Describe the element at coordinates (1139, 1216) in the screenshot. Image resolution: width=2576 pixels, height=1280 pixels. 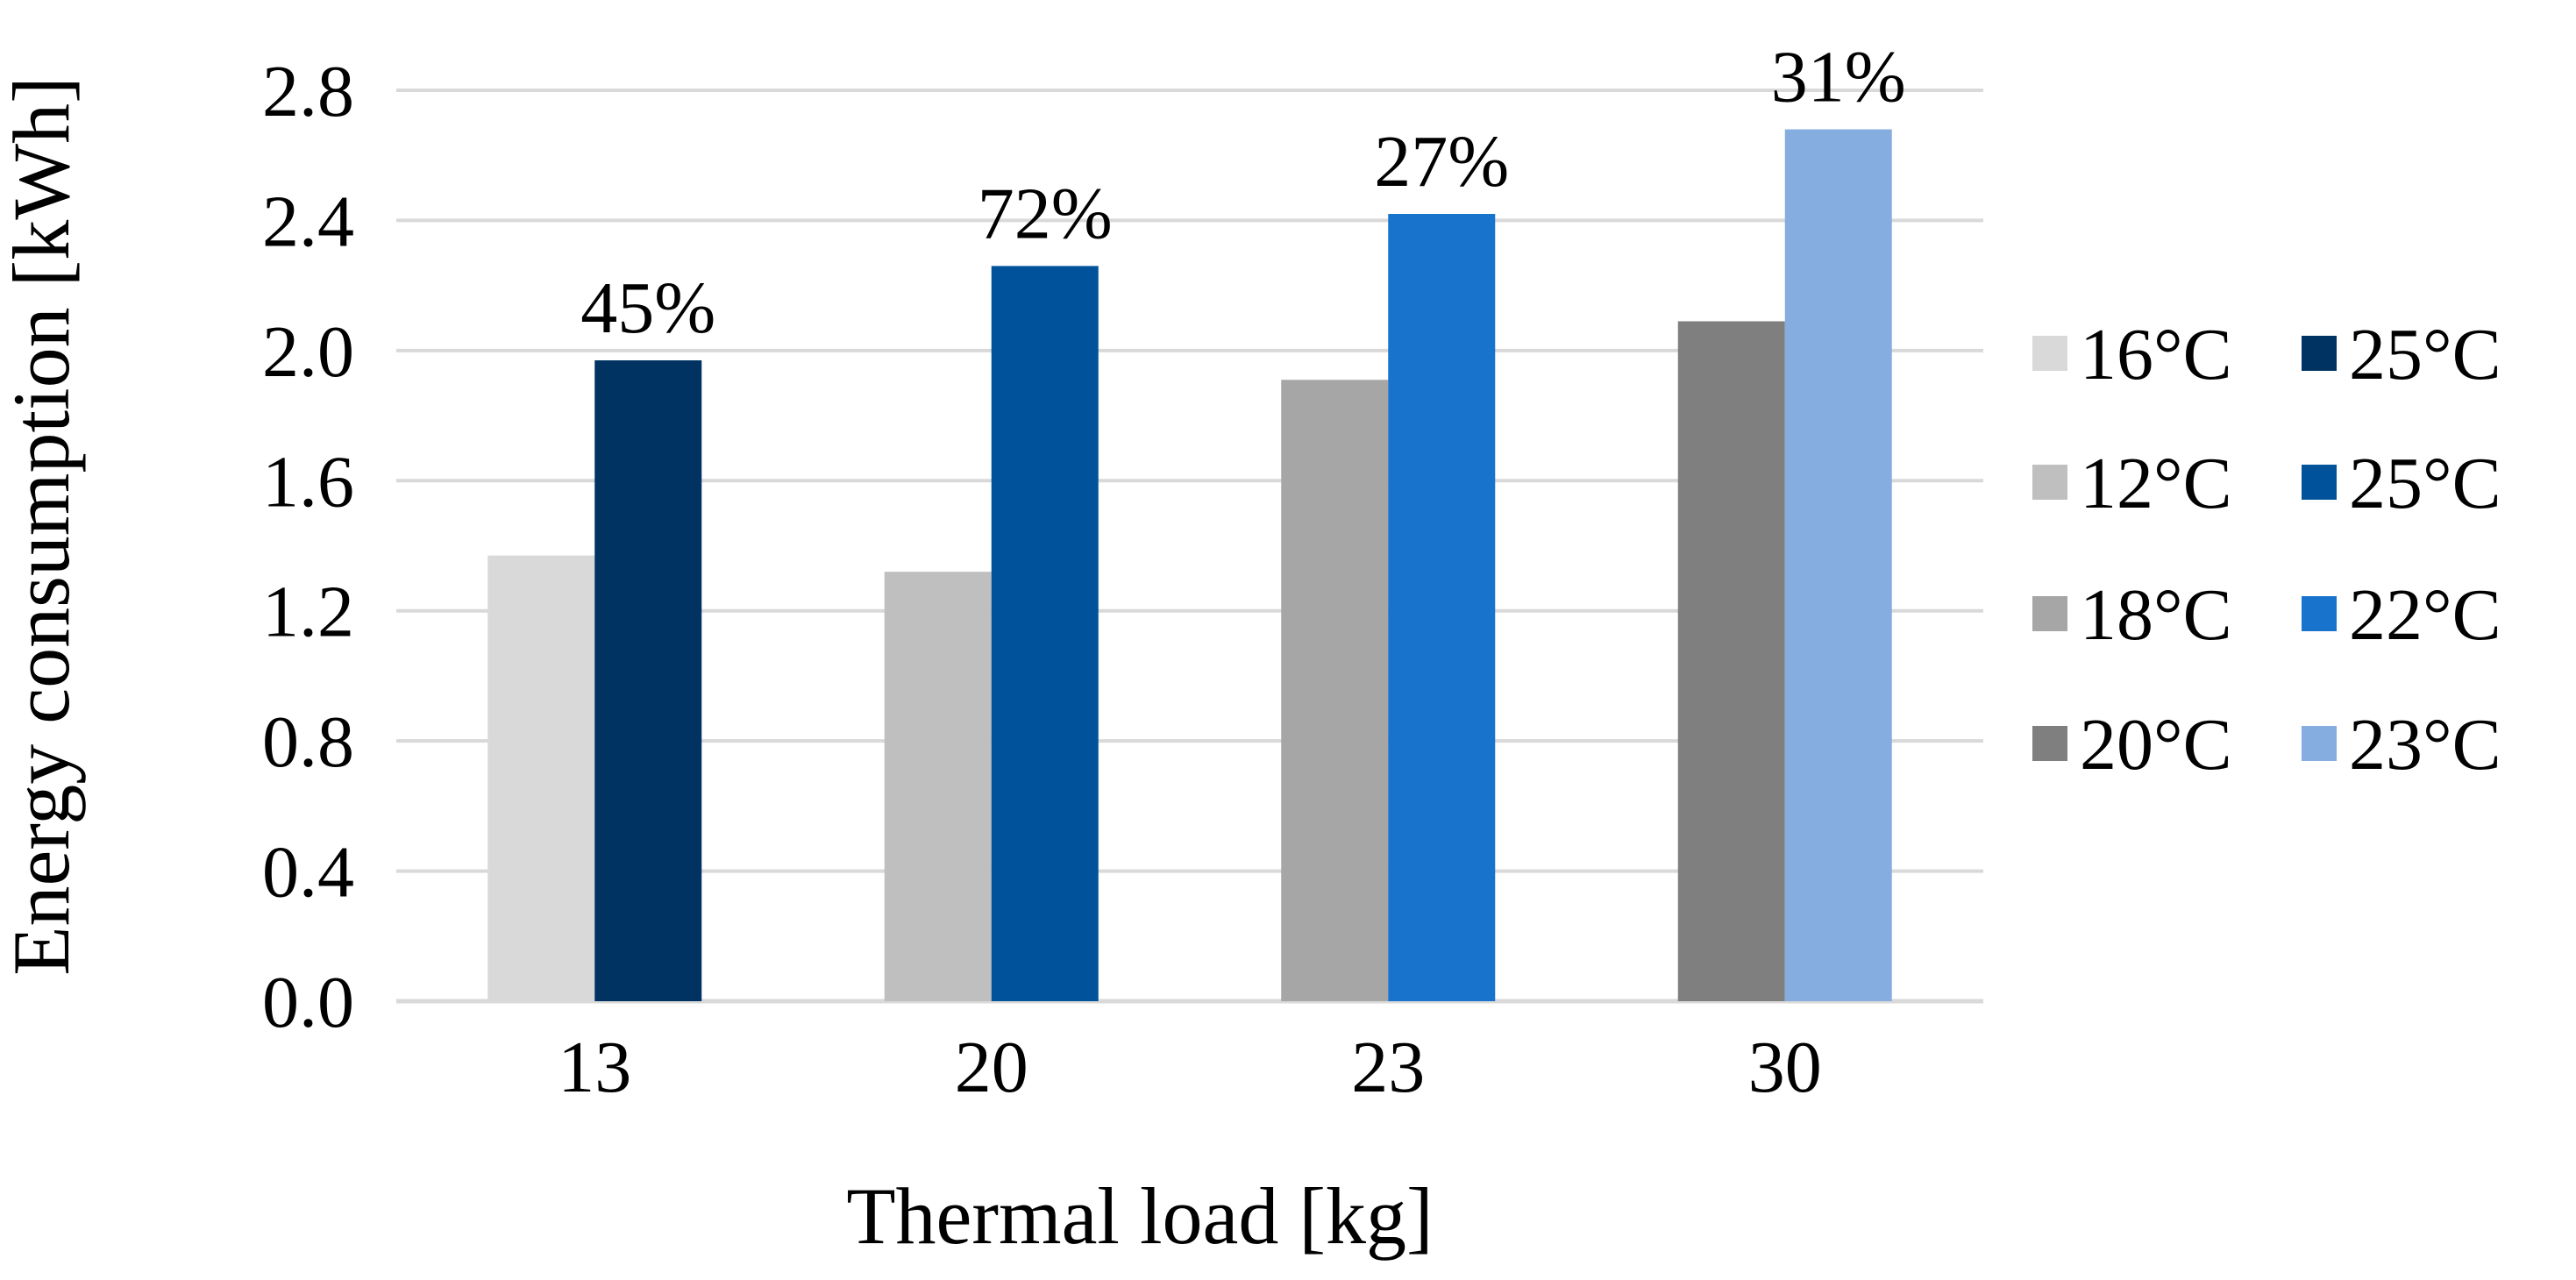
I see `x-axis-title: Thermal load [kg]` at that location.